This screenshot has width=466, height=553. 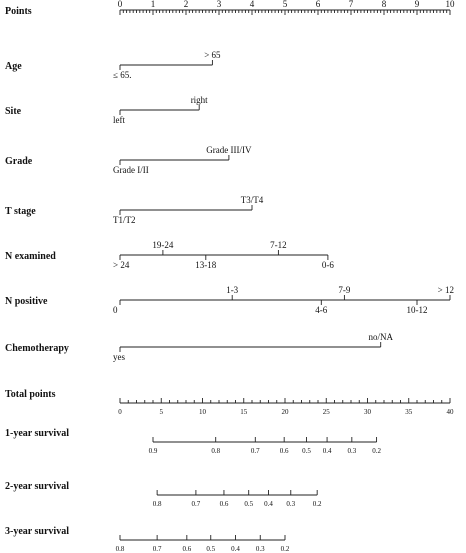 I want to click on points-tick-label: 4, so click(x=252, y=4).